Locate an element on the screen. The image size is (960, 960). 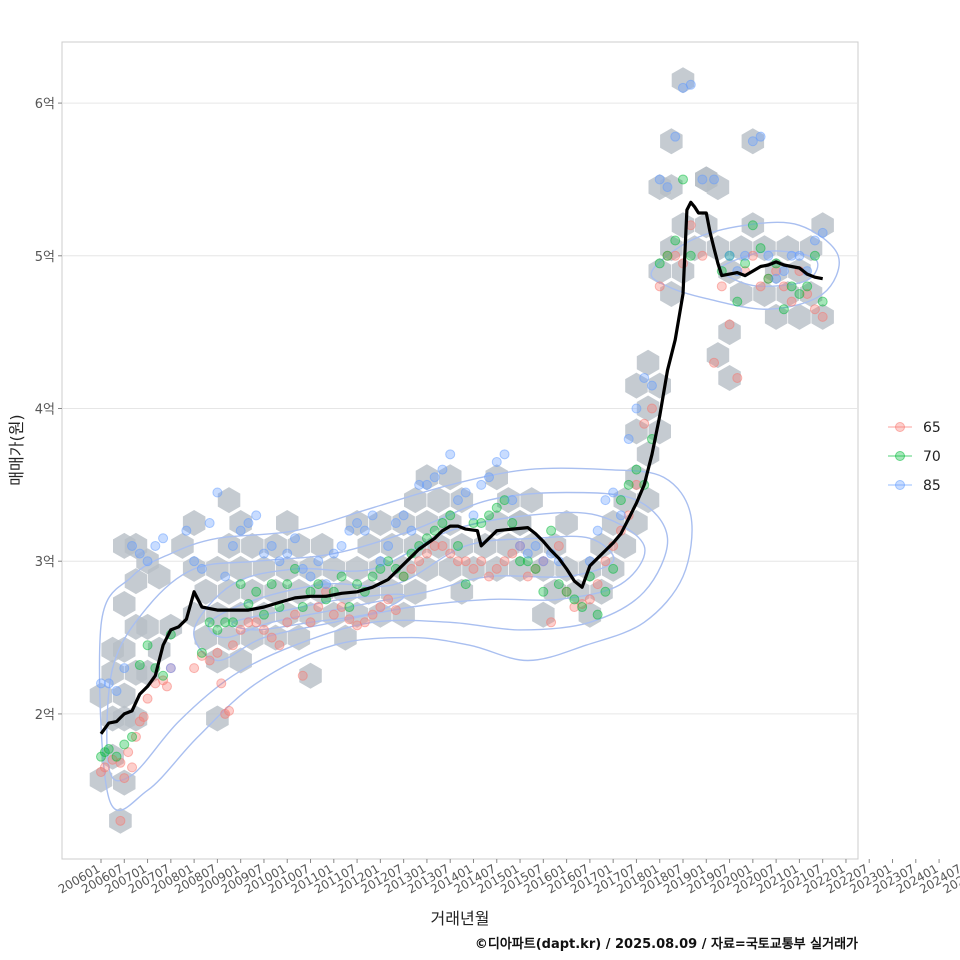
legend: 65 70 85 is located at coordinates (914, 457).